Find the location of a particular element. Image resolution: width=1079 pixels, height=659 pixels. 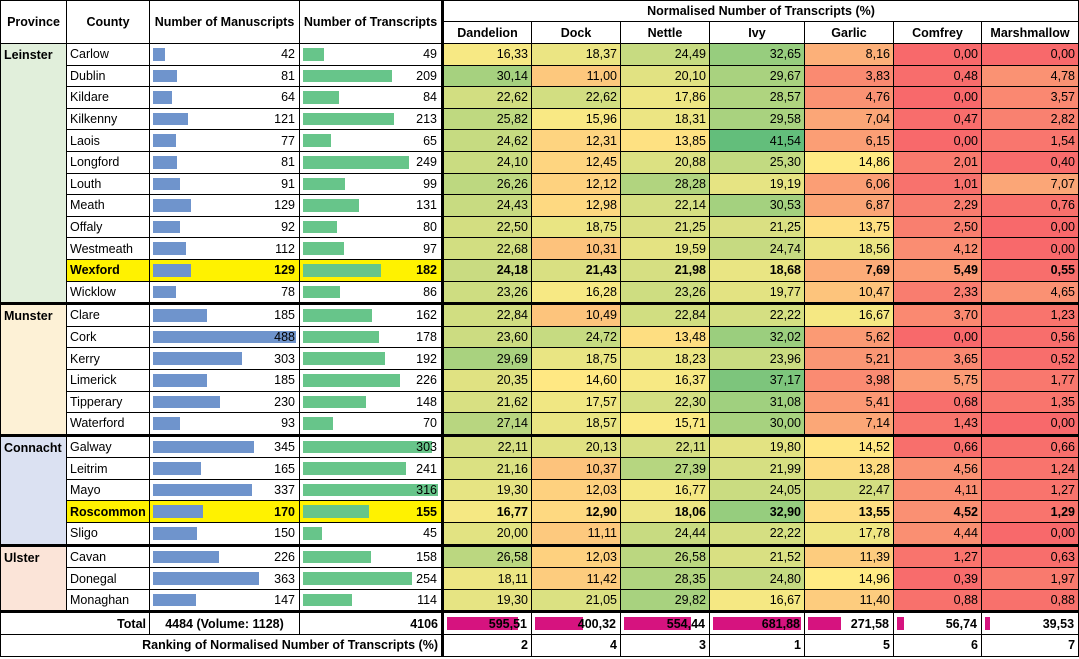

value-cell-dock: 14,60 is located at coordinates (576, 380).